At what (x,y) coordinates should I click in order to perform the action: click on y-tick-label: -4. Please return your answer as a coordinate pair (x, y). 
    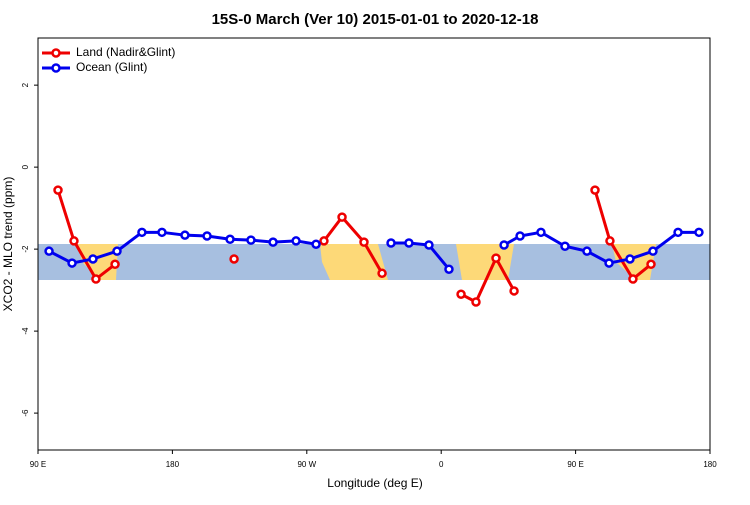
    Looking at the image, I should click on (25, 331).